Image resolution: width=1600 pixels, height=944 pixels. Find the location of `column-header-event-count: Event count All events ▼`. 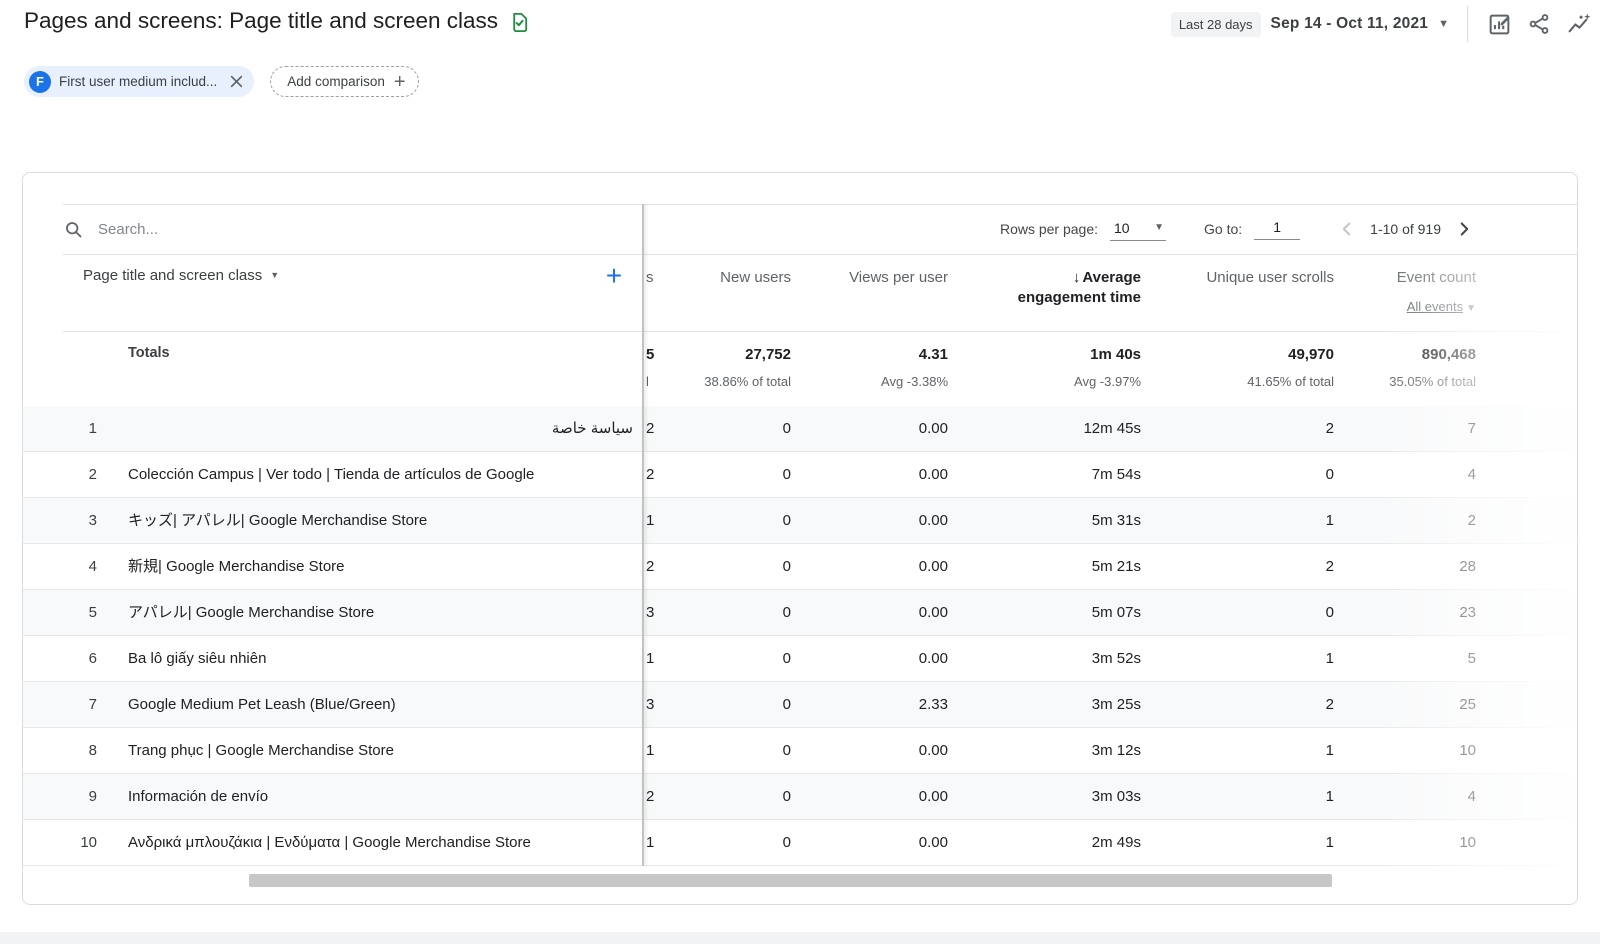

column-header-event-count: Event count All events ▼ is located at coordinates (1410, 293).